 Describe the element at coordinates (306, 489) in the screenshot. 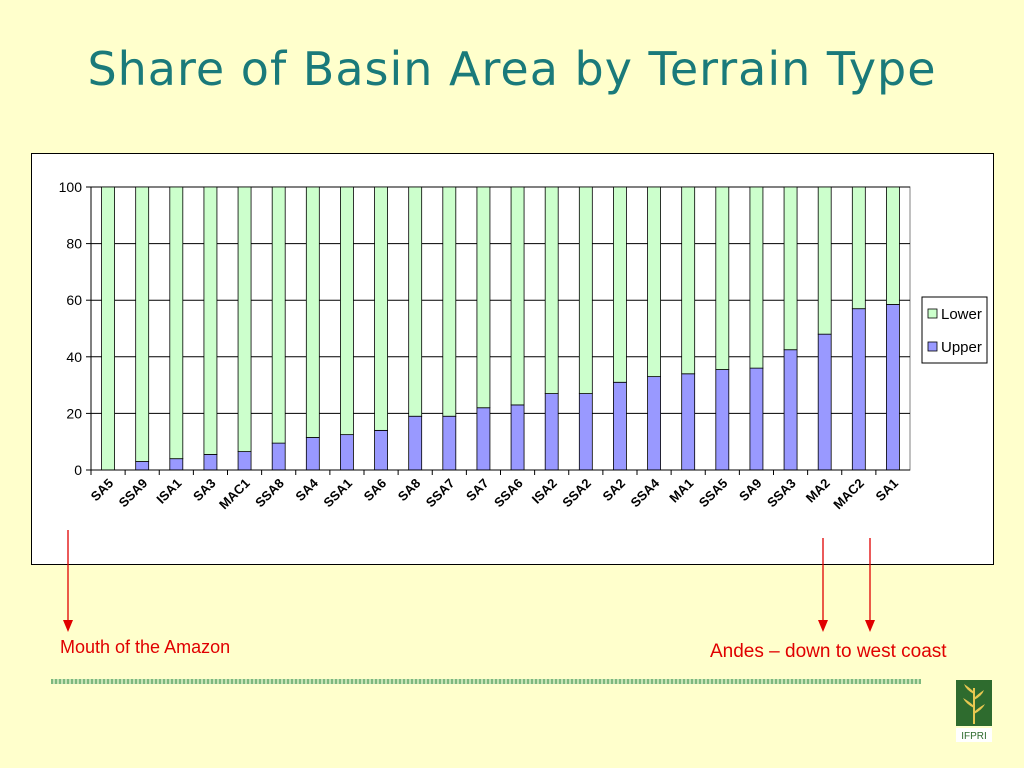

I see `xtick-label-SA4: SA4` at that location.